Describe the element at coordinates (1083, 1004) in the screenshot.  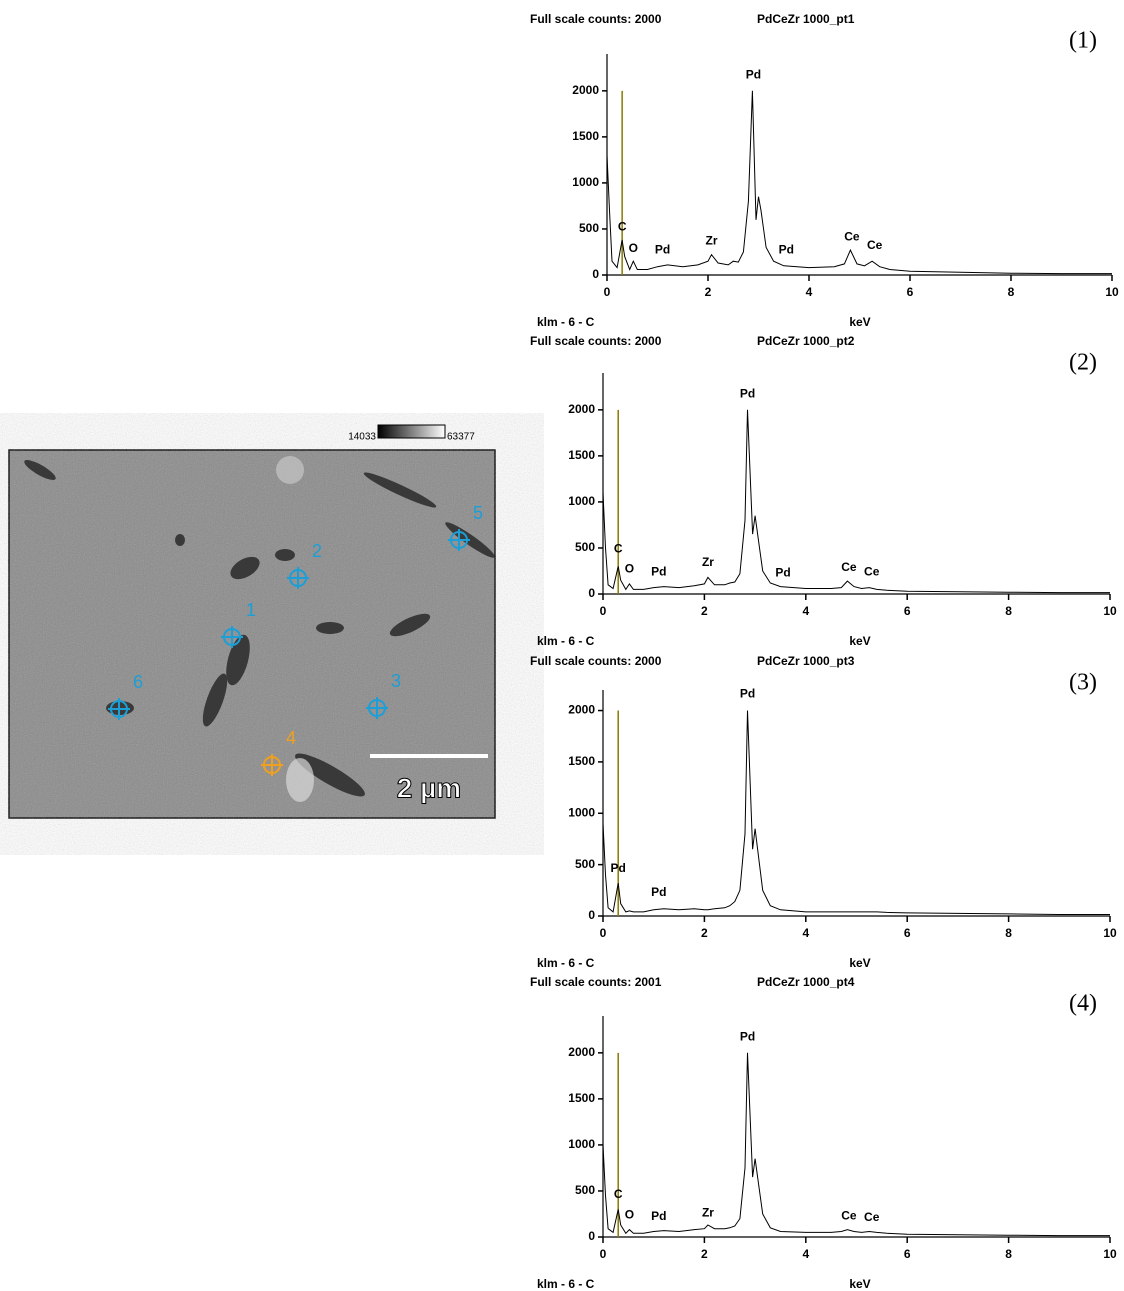
I see `panel-label: (4)` at that location.